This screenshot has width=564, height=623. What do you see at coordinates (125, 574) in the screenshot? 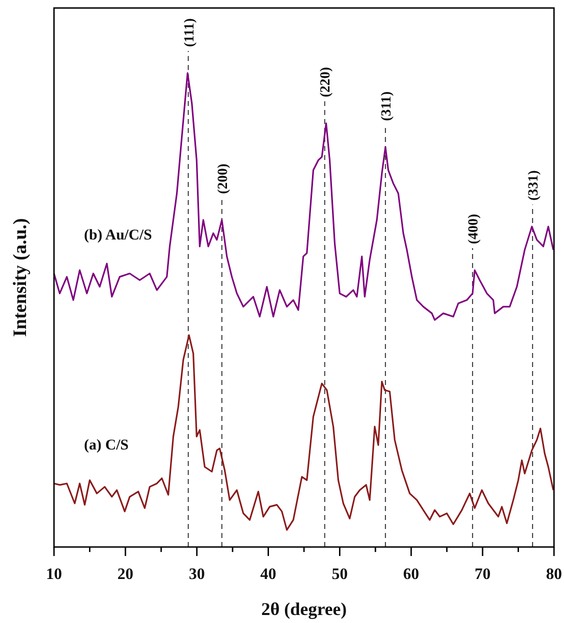
I see `x-tick-label: 20` at bounding box center [125, 574].